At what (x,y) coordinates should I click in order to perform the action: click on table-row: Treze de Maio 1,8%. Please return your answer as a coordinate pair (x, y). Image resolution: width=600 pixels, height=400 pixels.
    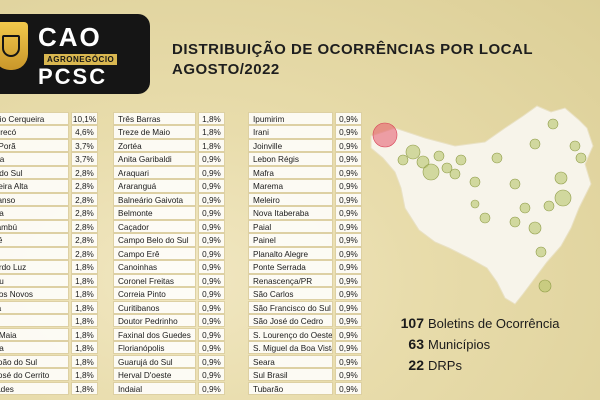
    Looking at the image, I should click on (169, 132).